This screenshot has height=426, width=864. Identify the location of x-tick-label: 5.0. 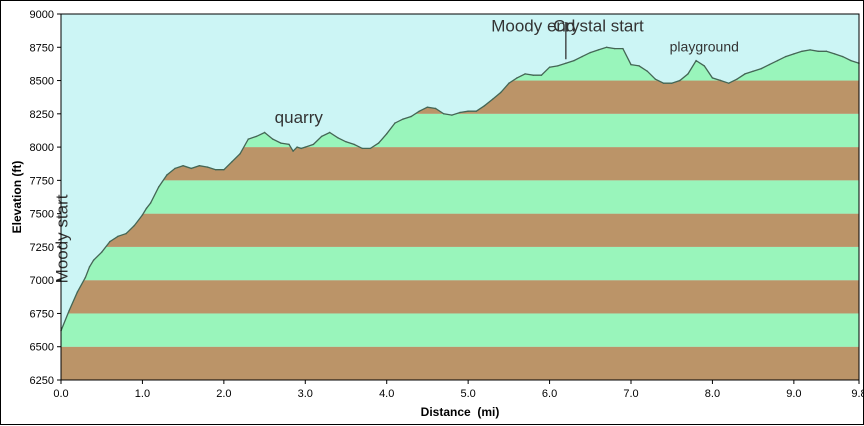
(467, 394).